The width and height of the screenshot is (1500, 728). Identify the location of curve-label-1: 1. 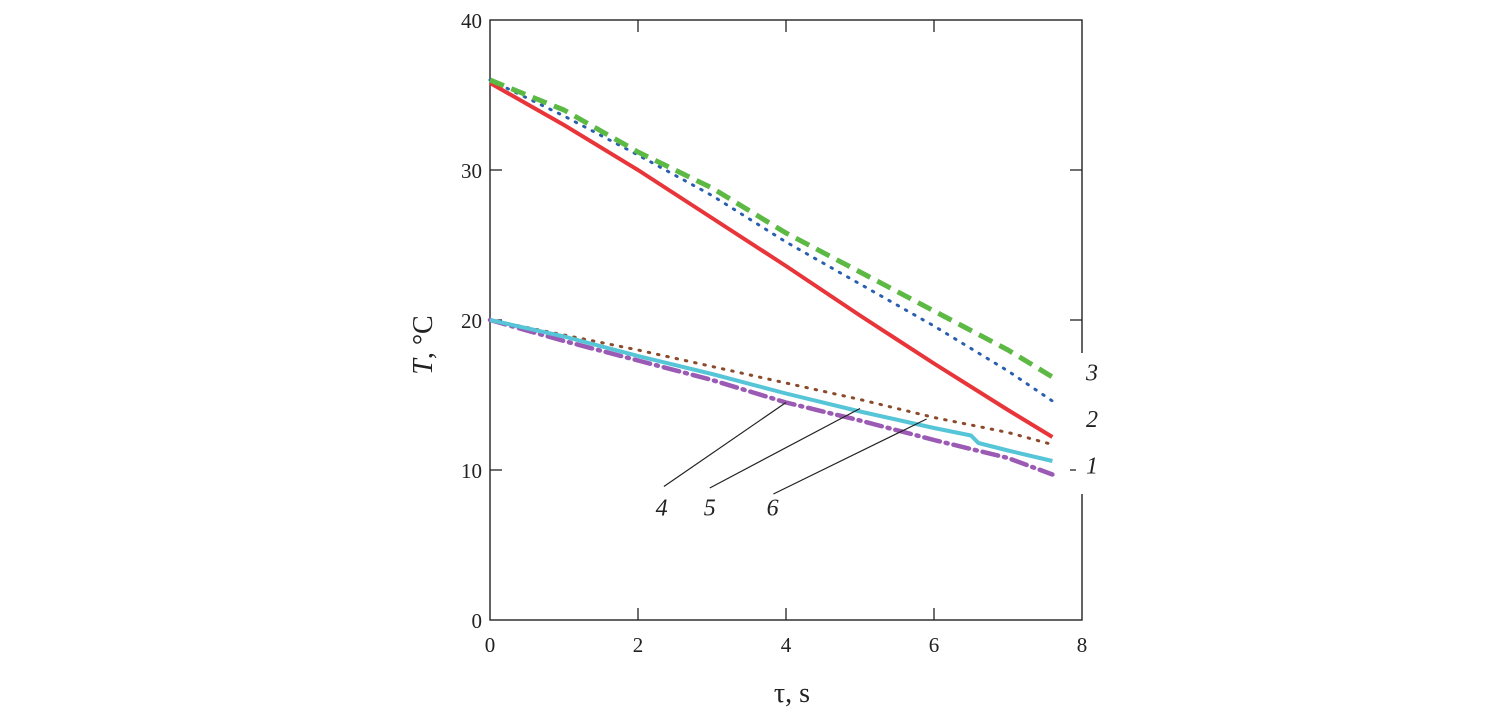
(1092, 467).